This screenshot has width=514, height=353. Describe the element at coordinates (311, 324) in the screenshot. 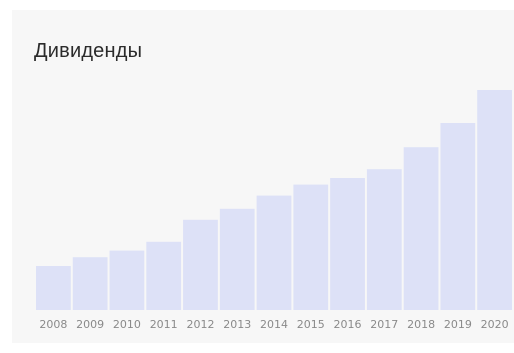

I see `x-tick-label-2015: 2015` at that location.